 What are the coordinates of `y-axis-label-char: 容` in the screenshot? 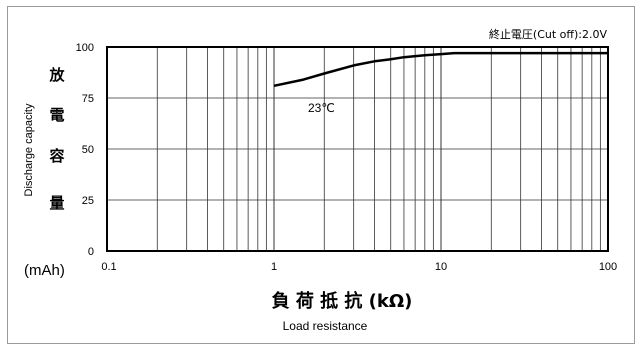 It's located at (56, 156).